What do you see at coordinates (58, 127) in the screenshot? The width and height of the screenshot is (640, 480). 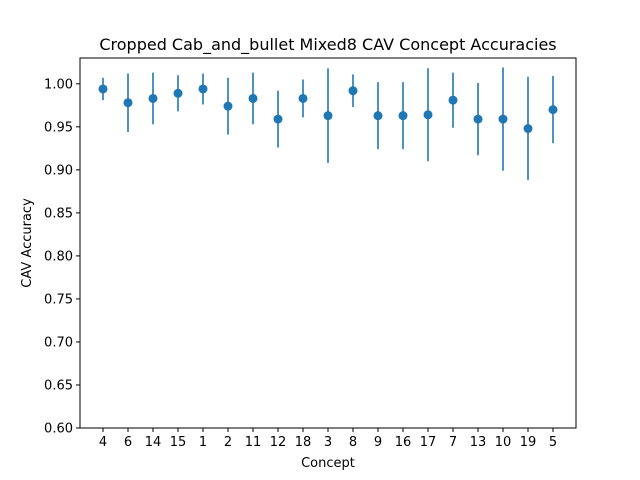 I see `y-tick-label: 0.95` at bounding box center [58, 127].